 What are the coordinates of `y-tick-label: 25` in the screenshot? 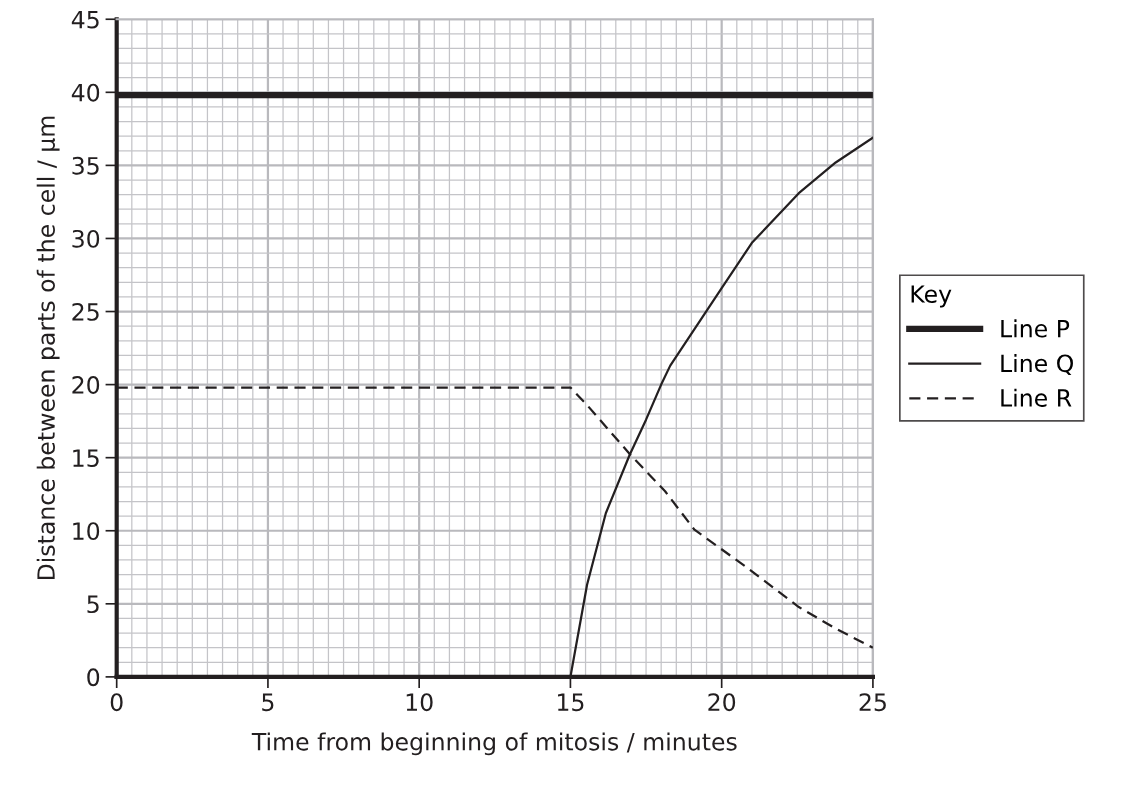 It's located at (85, 311).